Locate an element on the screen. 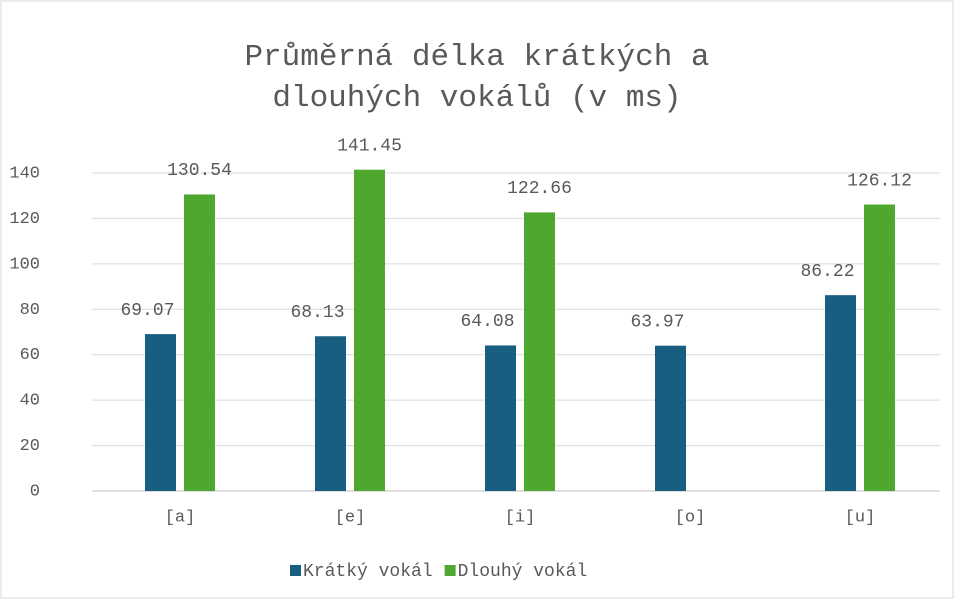 Image resolution: width=955 pixels, height=600 pixels. data-label: 130.54 is located at coordinates (199, 171).